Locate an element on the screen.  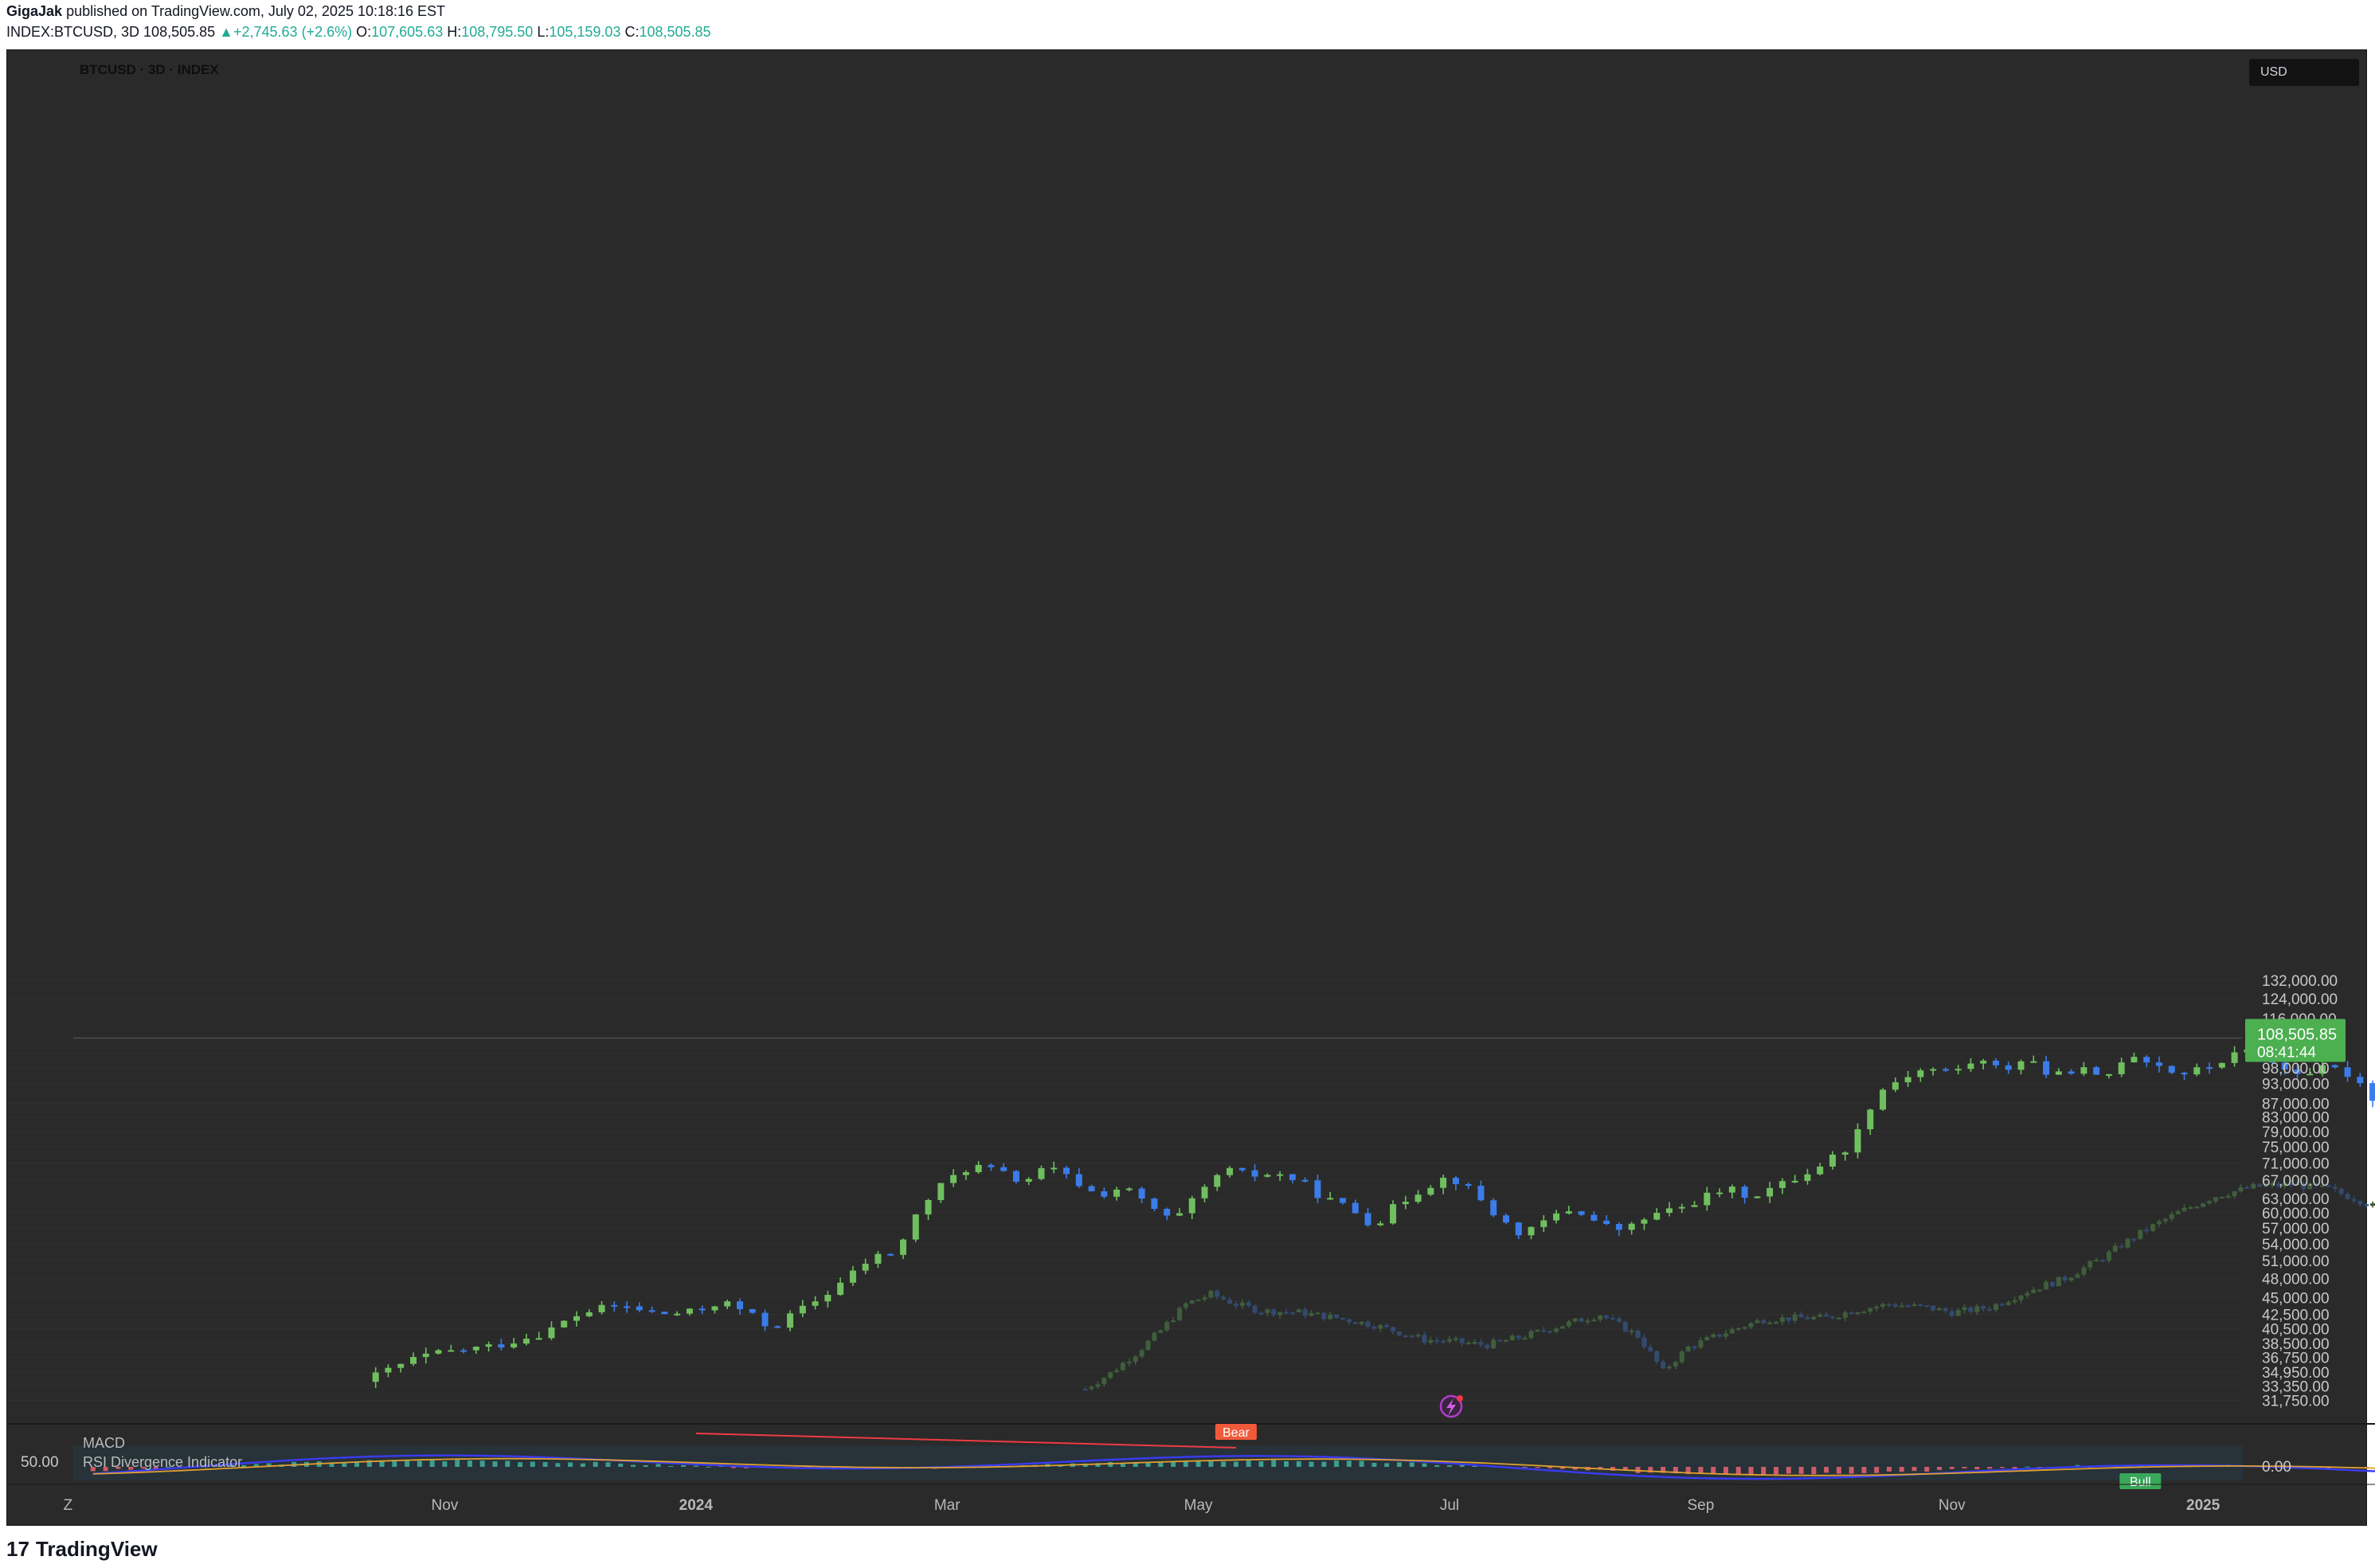
open-label: O: is located at coordinates (364, 32).